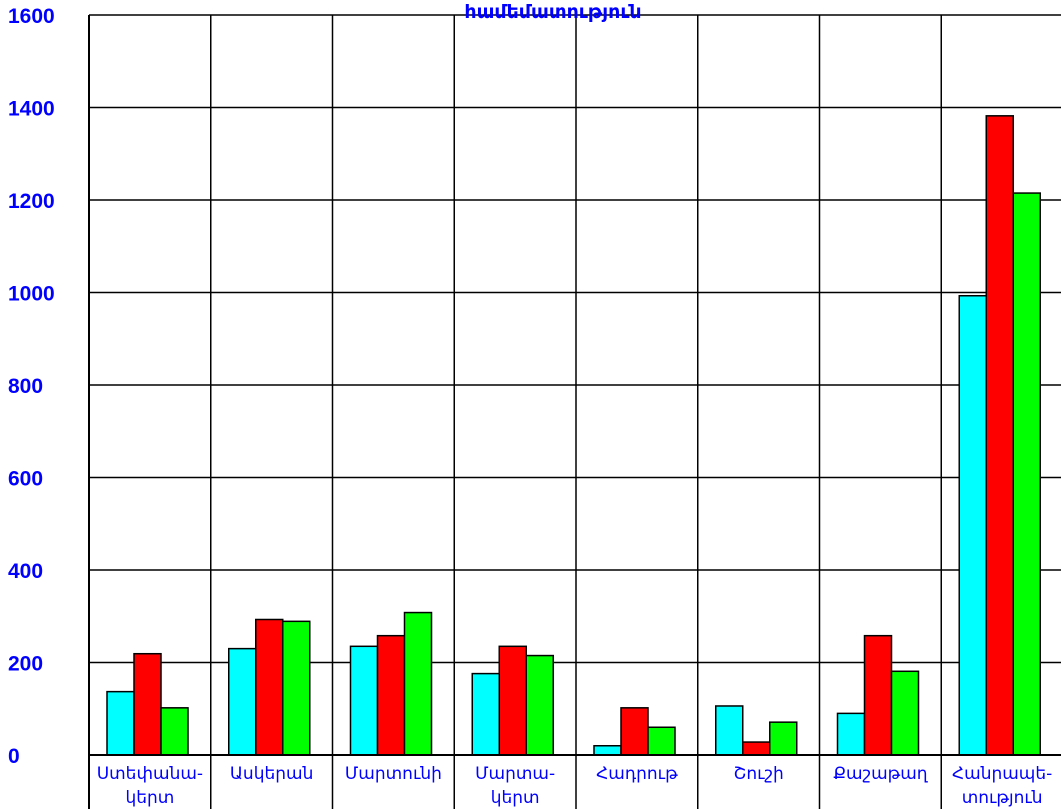  Describe the element at coordinates (1002, 774) in the screenshot. I see `x-tick-label: Հանրապե-` at that location.